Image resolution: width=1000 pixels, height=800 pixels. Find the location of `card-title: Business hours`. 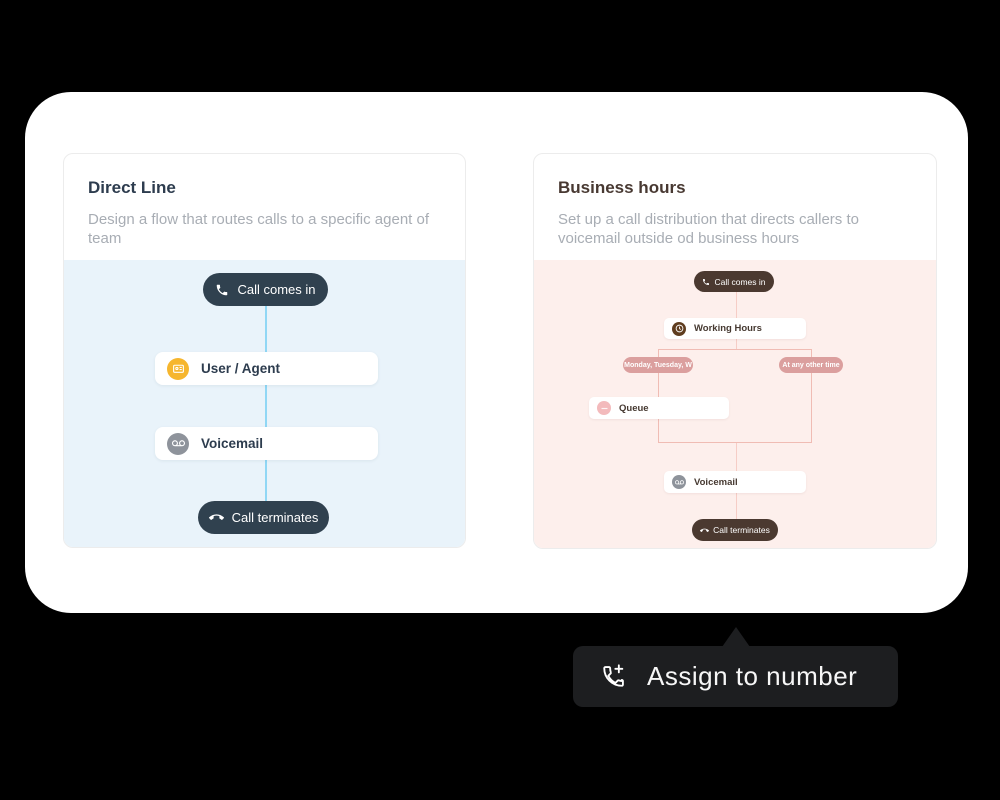

card-title: Business hours is located at coordinates (622, 187).